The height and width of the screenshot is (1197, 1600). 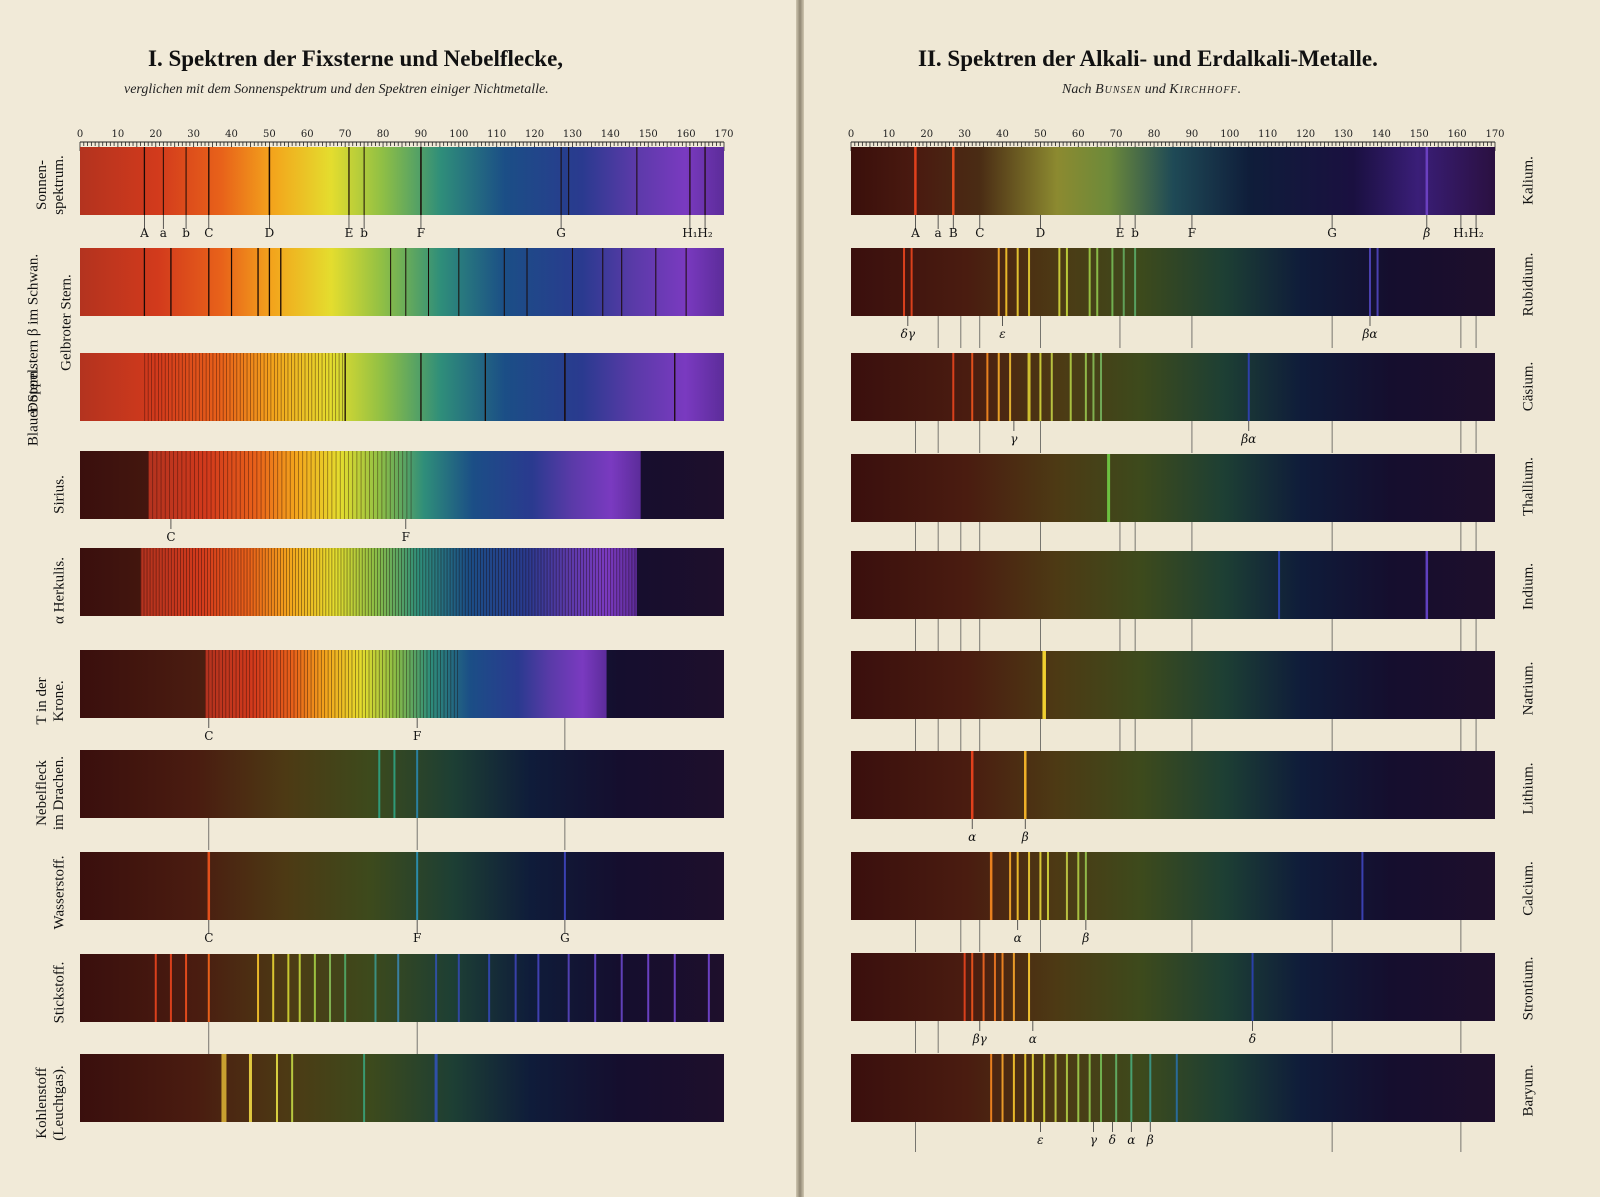 I want to click on right-marker-label: γ, so click(x=1014, y=439).